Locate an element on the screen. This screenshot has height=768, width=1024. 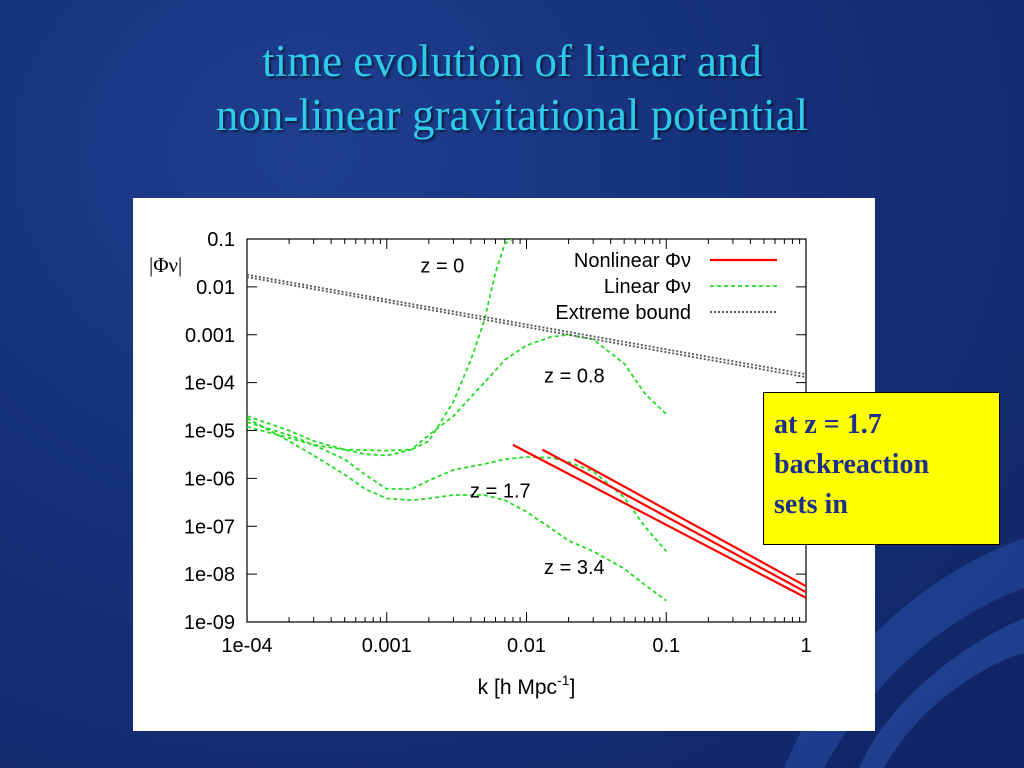
x-axis-label: k [h Mpc-1] is located at coordinates (527, 685).